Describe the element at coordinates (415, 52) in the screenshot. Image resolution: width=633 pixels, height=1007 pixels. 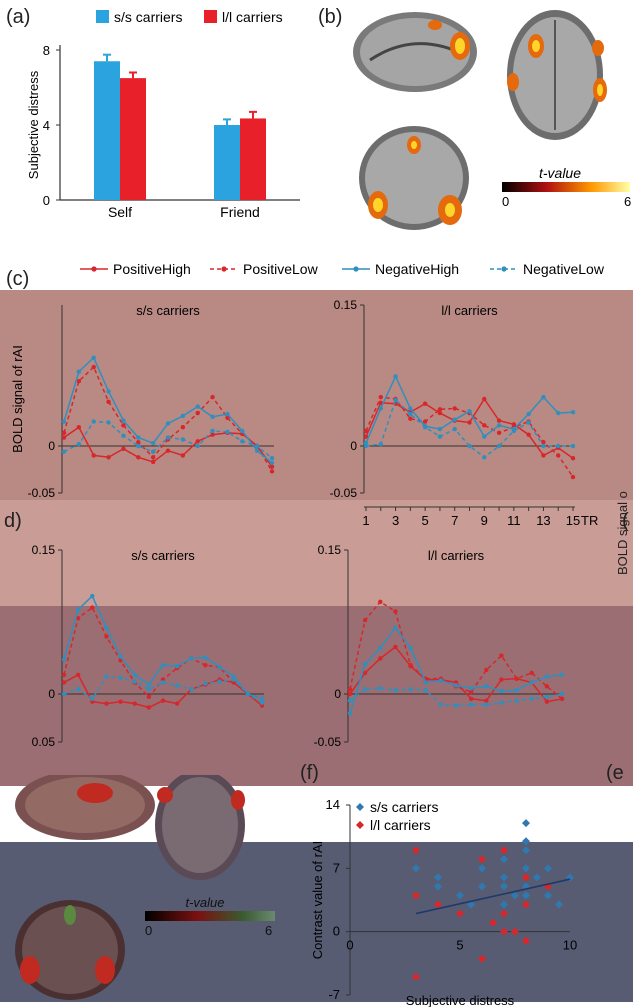
I see `brain-sagittal-image` at that location.